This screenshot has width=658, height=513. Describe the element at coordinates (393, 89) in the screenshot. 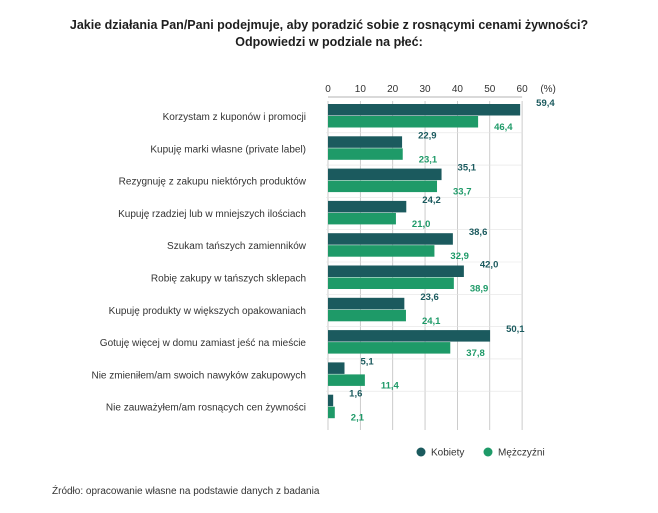

I see `x-tick-label: 20` at that location.